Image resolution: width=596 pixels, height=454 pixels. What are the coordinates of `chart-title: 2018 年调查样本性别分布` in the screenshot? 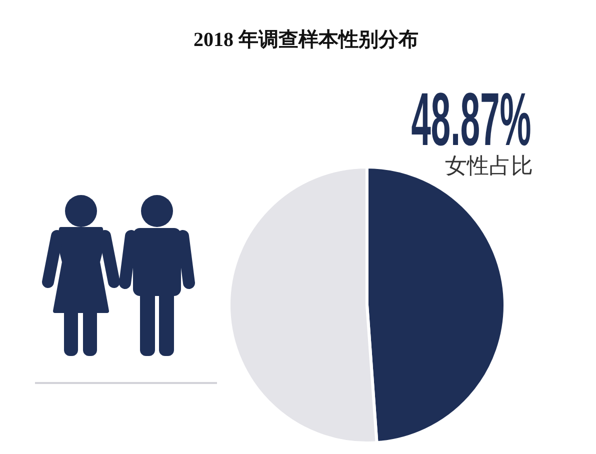 It's located at (306, 40).